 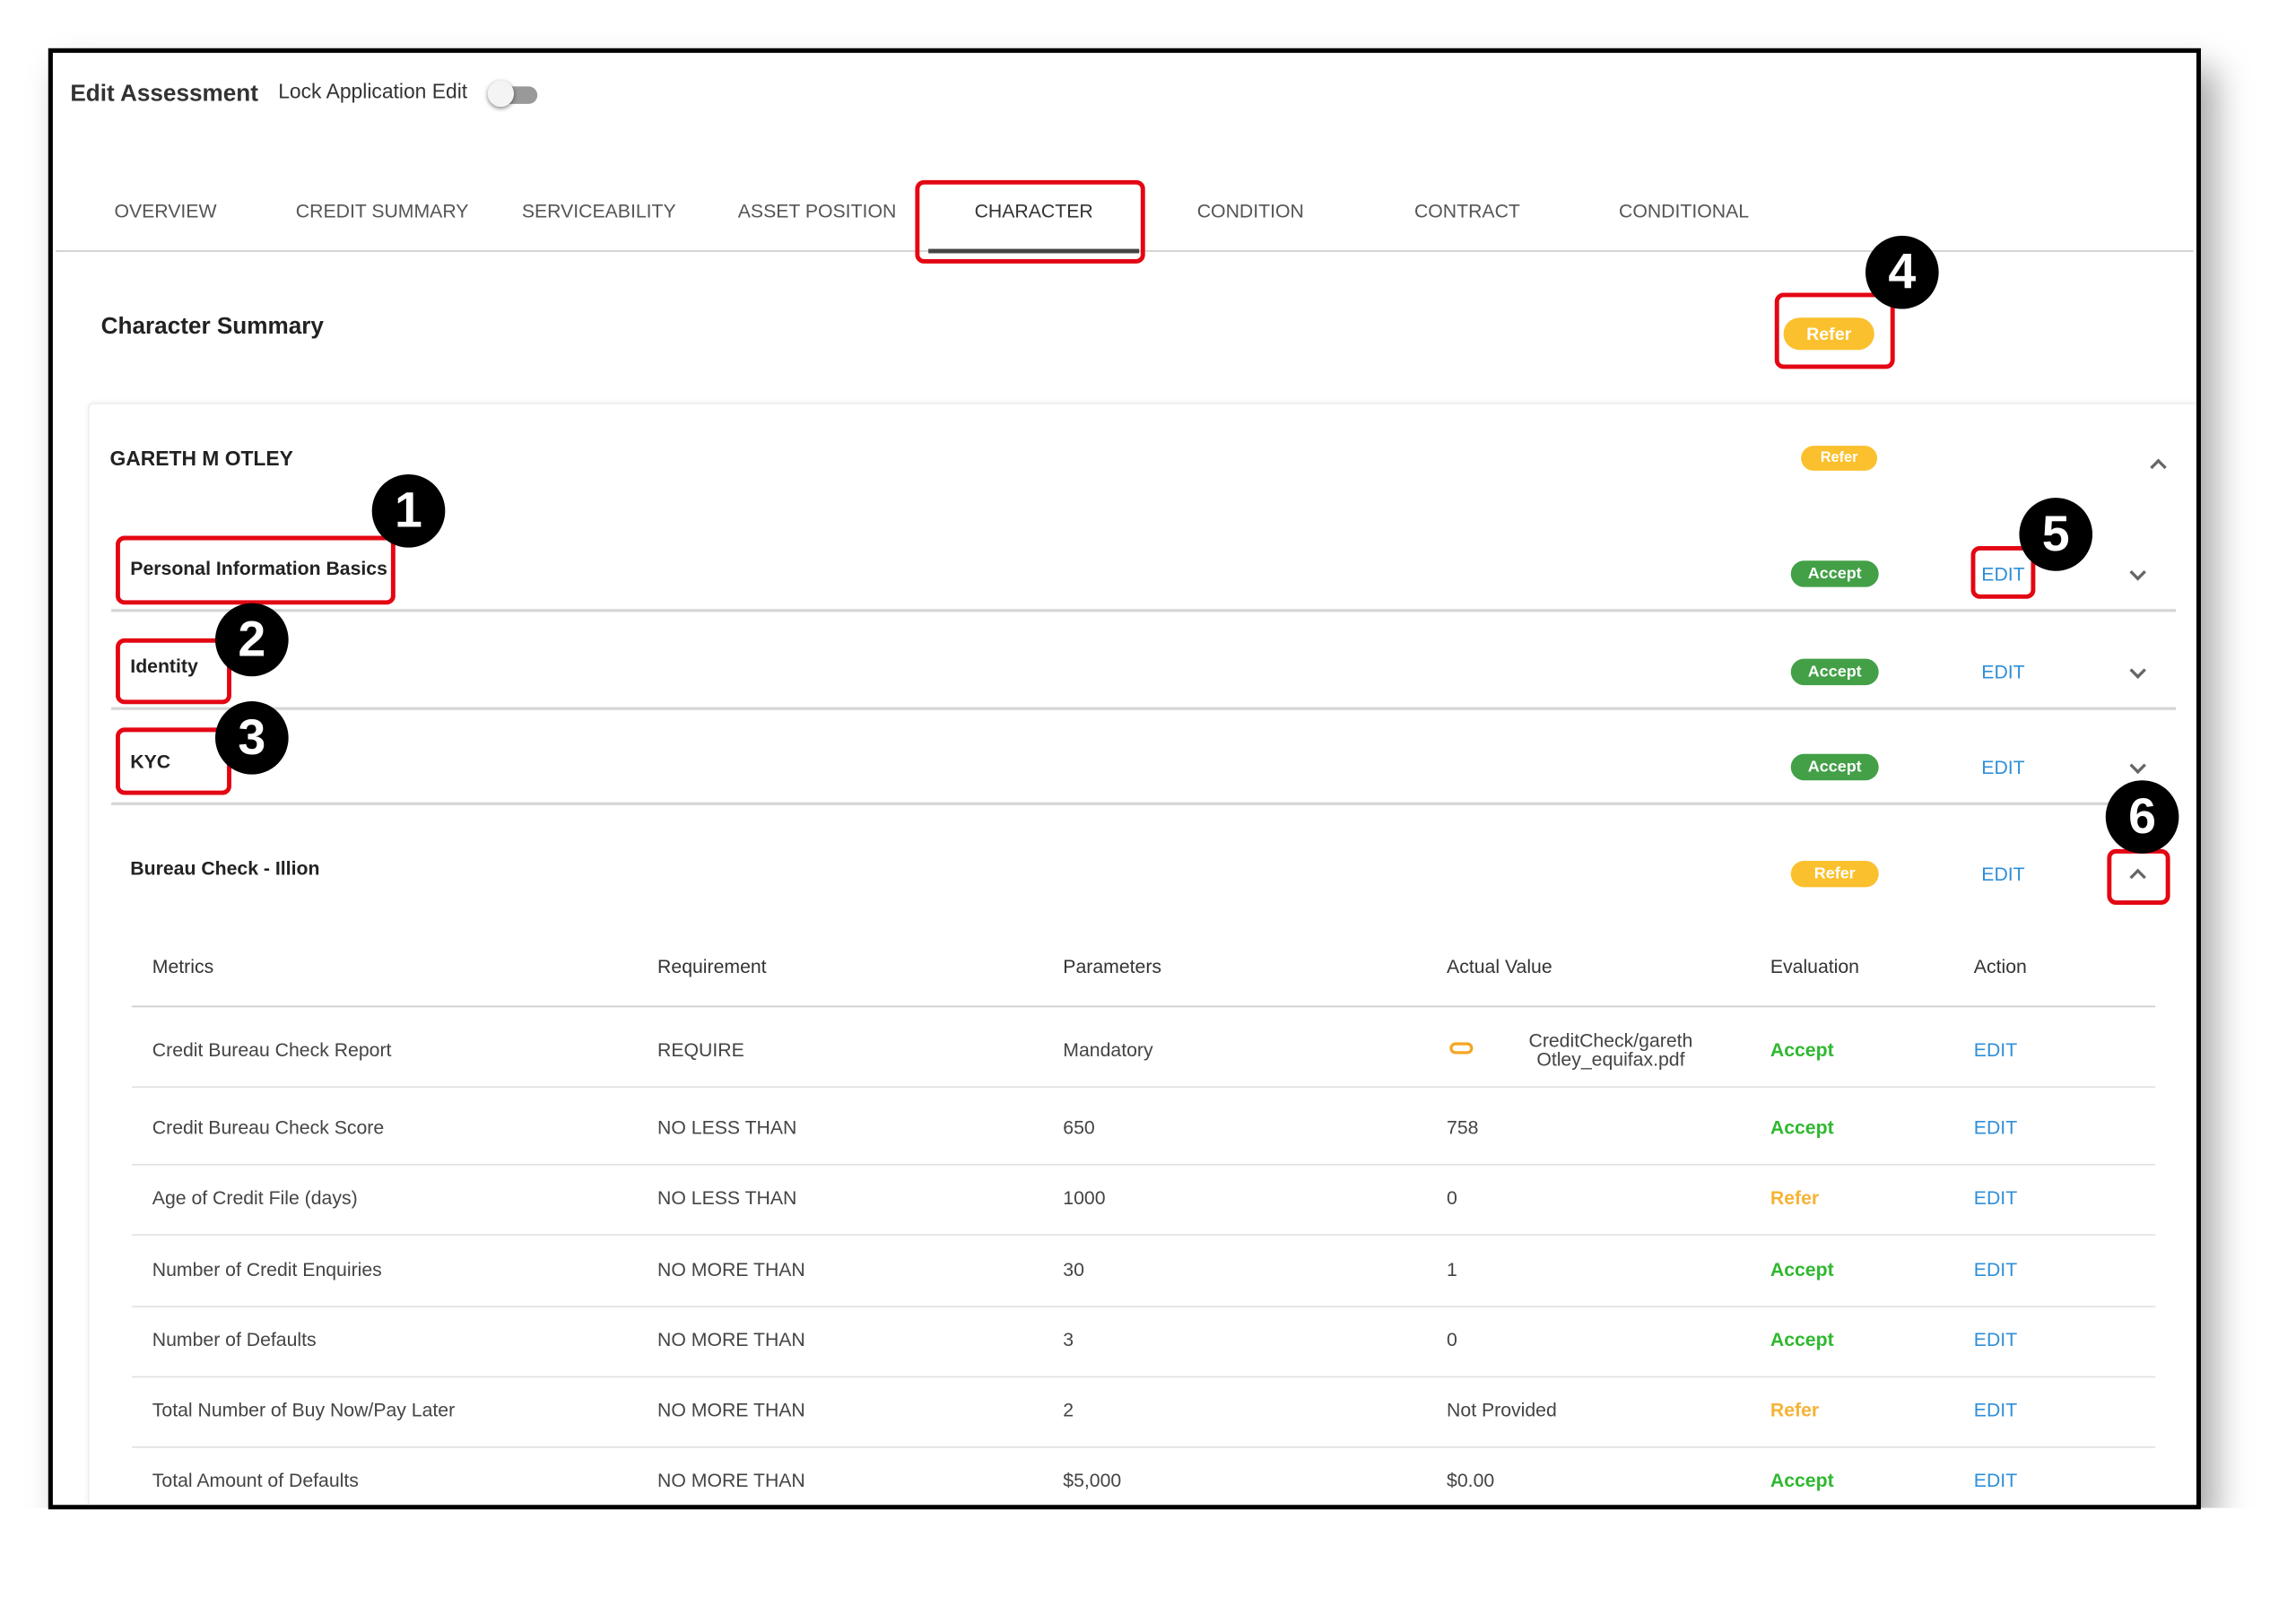 I want to click on table-cell: CreditCheck/garethOtley_equifax.pdf, so click(x=1610, y=1050).